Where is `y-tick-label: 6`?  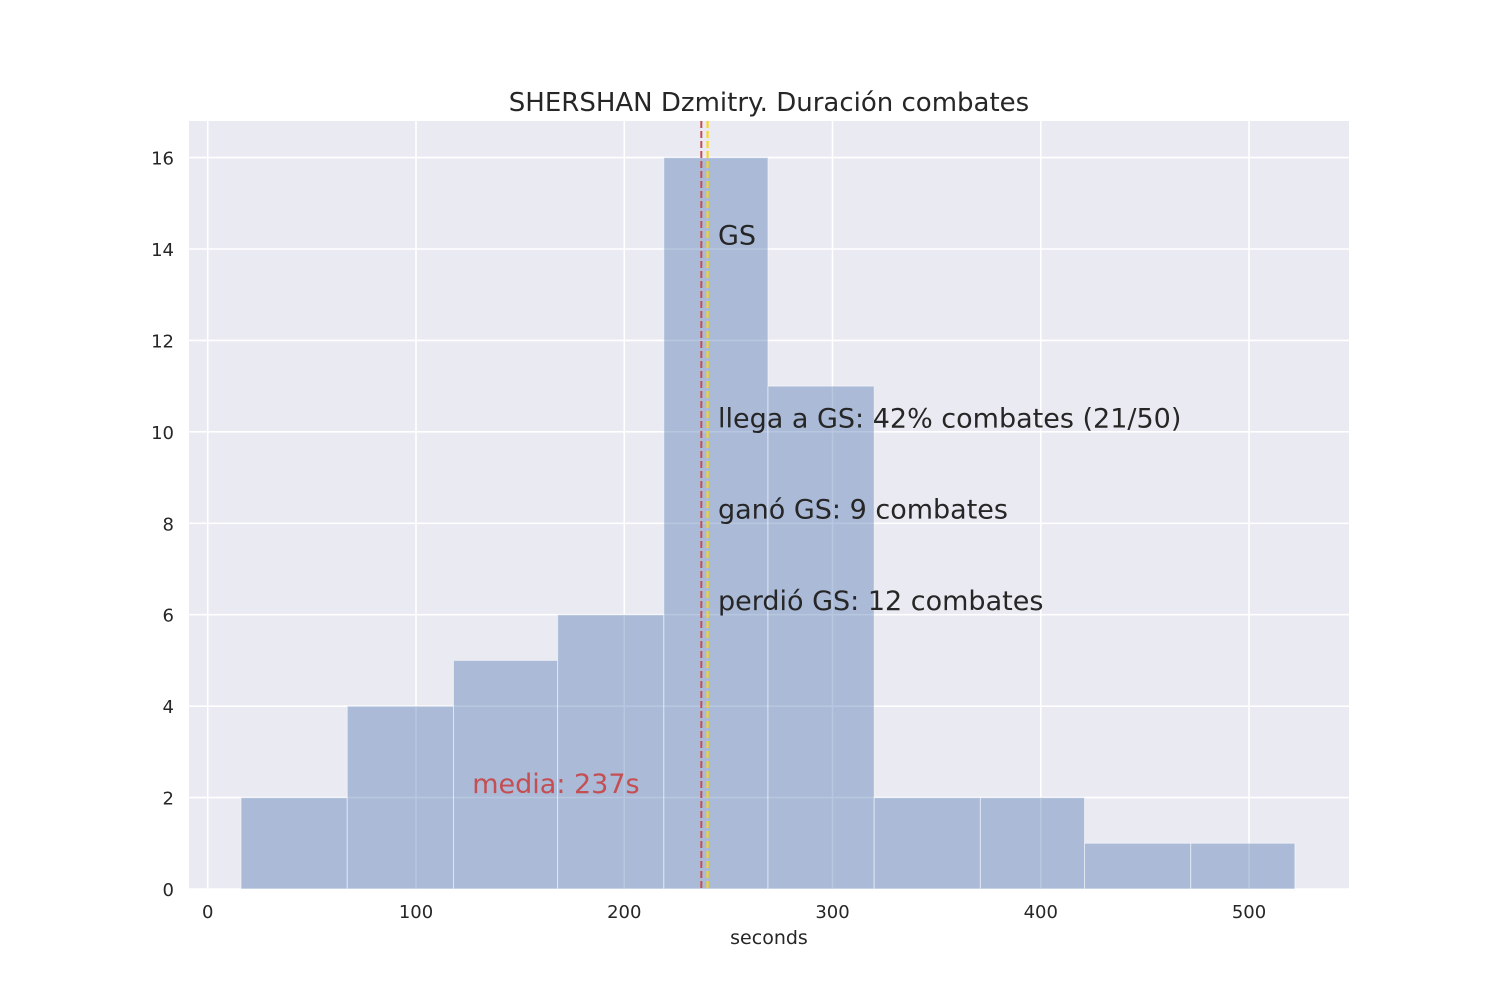 y-tick-label: 6 is located at coordinates (168, 616).